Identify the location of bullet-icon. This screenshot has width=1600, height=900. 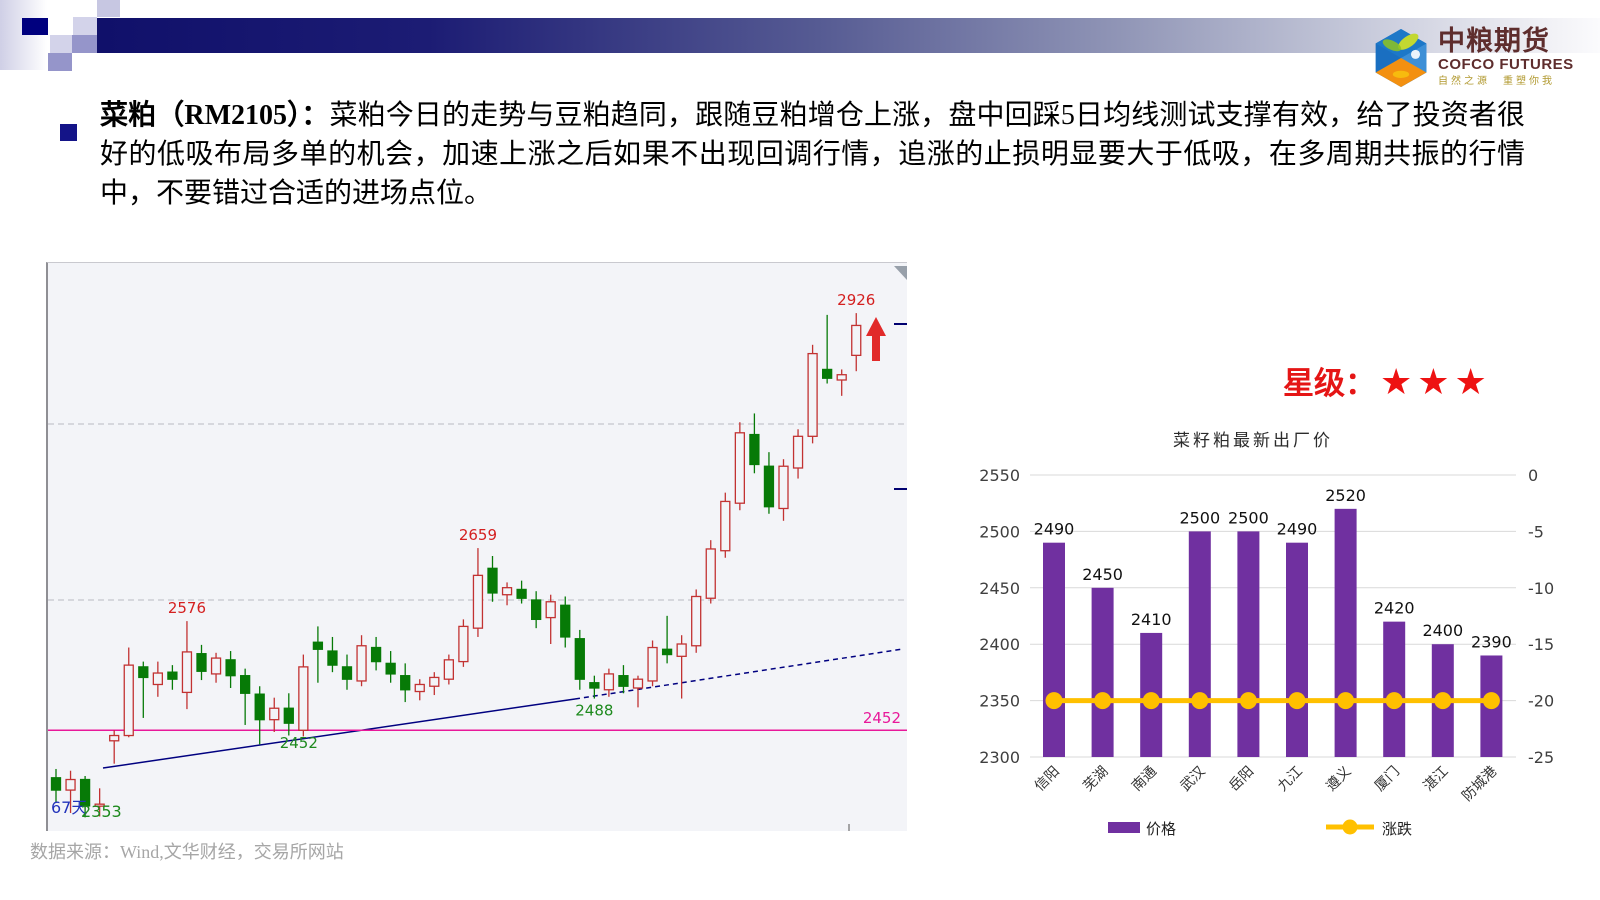
(68, 132).